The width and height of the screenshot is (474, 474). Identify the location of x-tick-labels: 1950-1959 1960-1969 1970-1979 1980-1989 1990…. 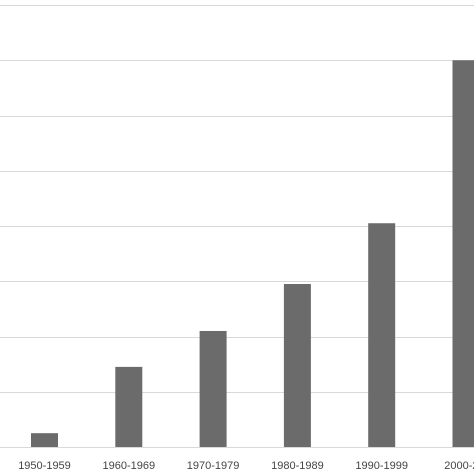
(246, 466).